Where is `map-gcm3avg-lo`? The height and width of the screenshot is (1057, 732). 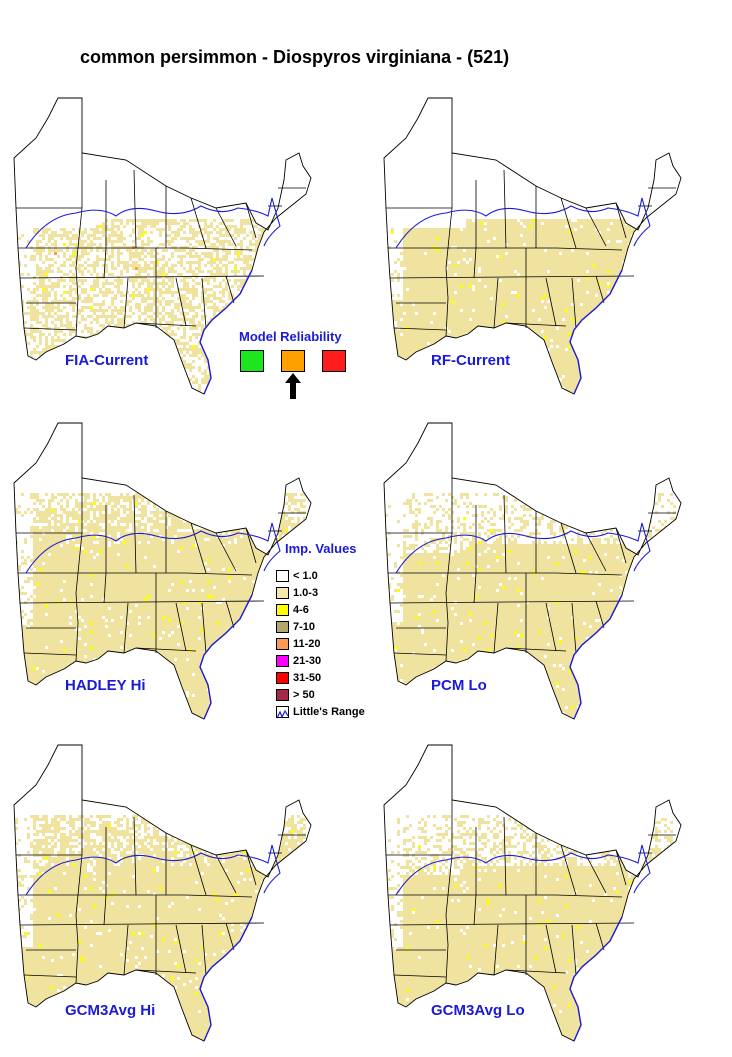 map-gcm3avg-lo is located at coordinates (546, 894).